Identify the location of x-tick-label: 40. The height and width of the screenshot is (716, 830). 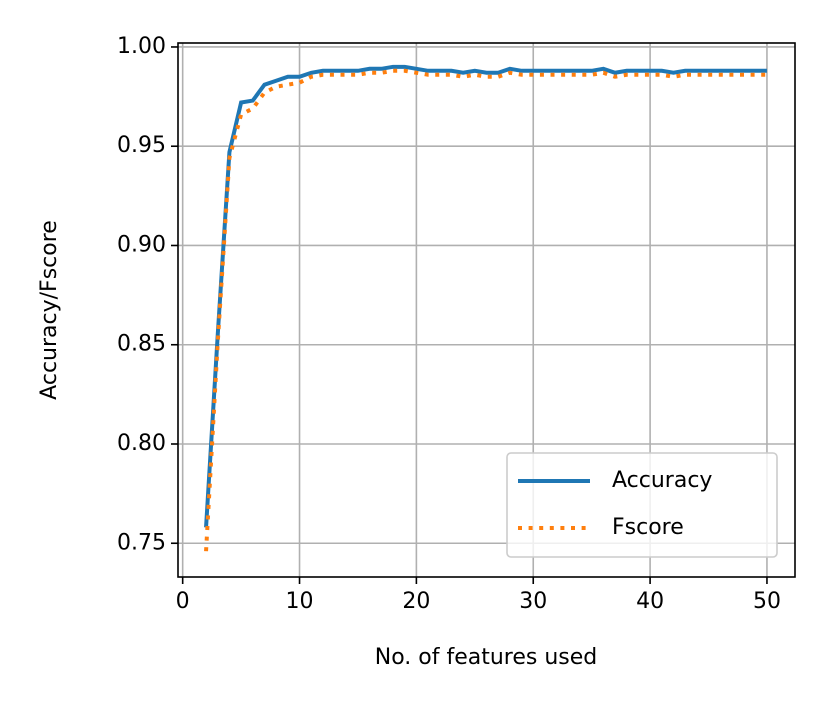
(650, 601).